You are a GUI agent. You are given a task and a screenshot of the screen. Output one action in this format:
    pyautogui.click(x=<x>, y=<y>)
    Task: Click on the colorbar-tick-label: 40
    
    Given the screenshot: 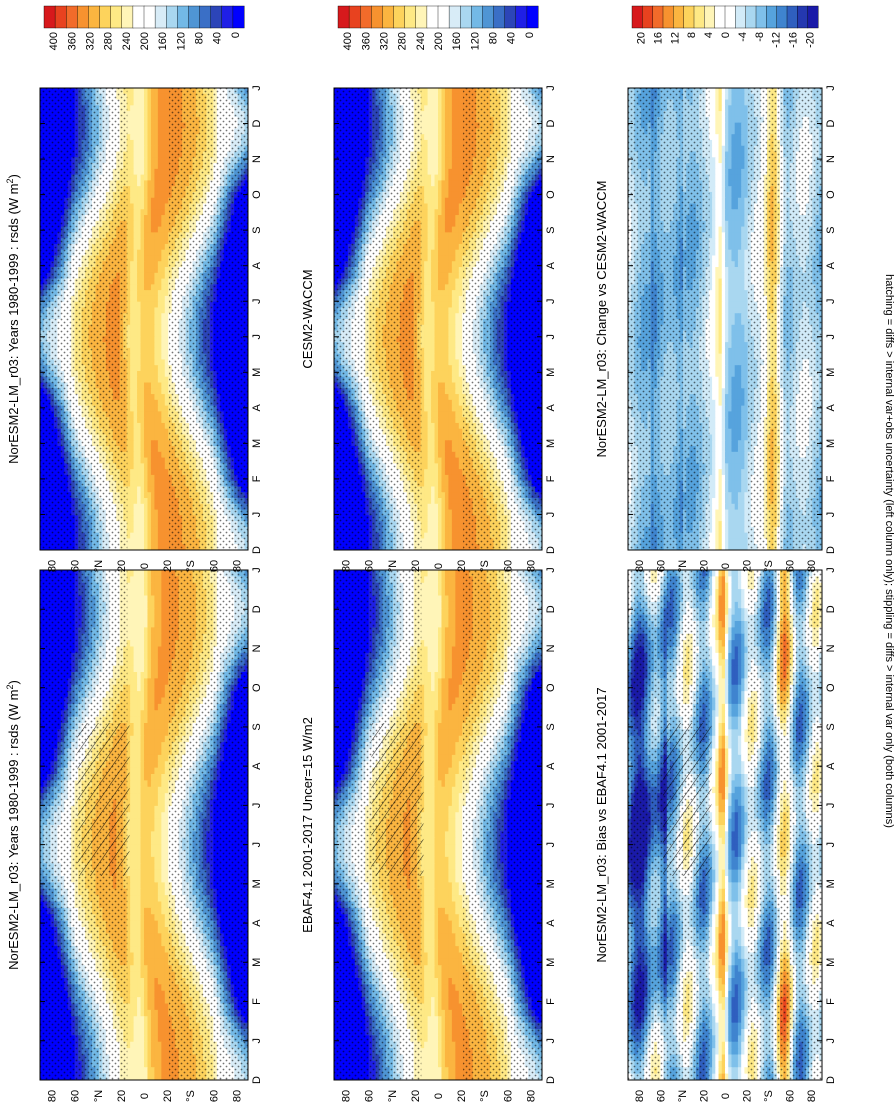 What is the action you would take?
    pyautogui.click(x=512, y=38)
    